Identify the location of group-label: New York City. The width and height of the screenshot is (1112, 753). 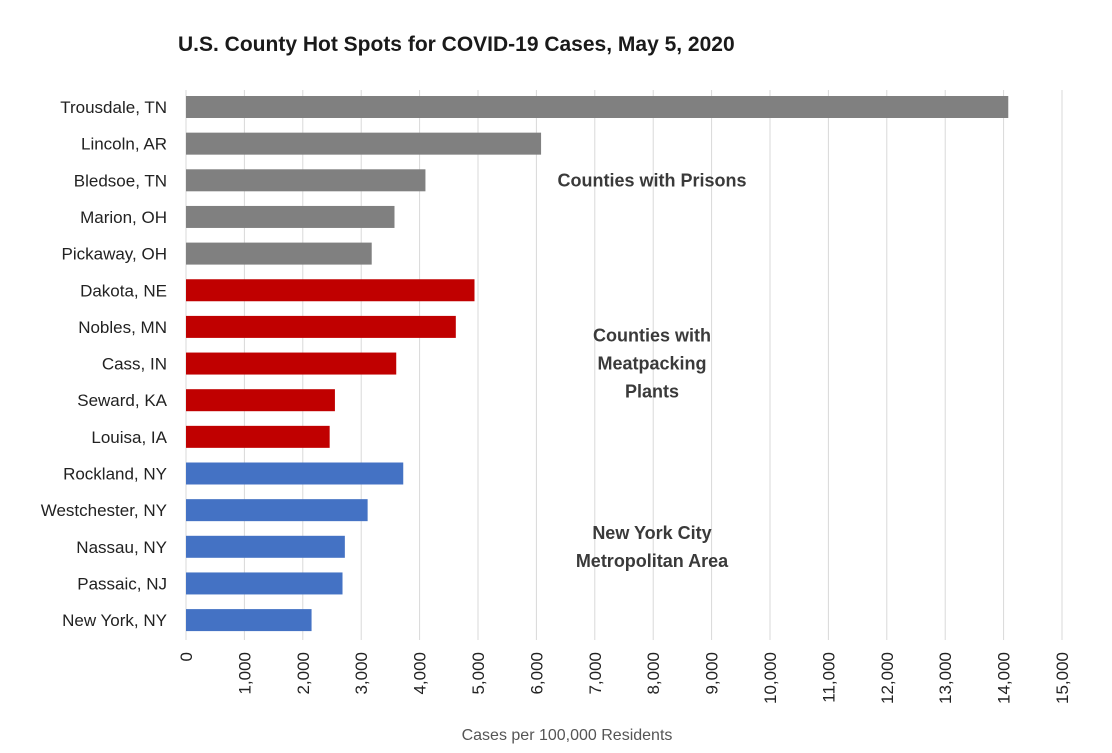
(651, 533).